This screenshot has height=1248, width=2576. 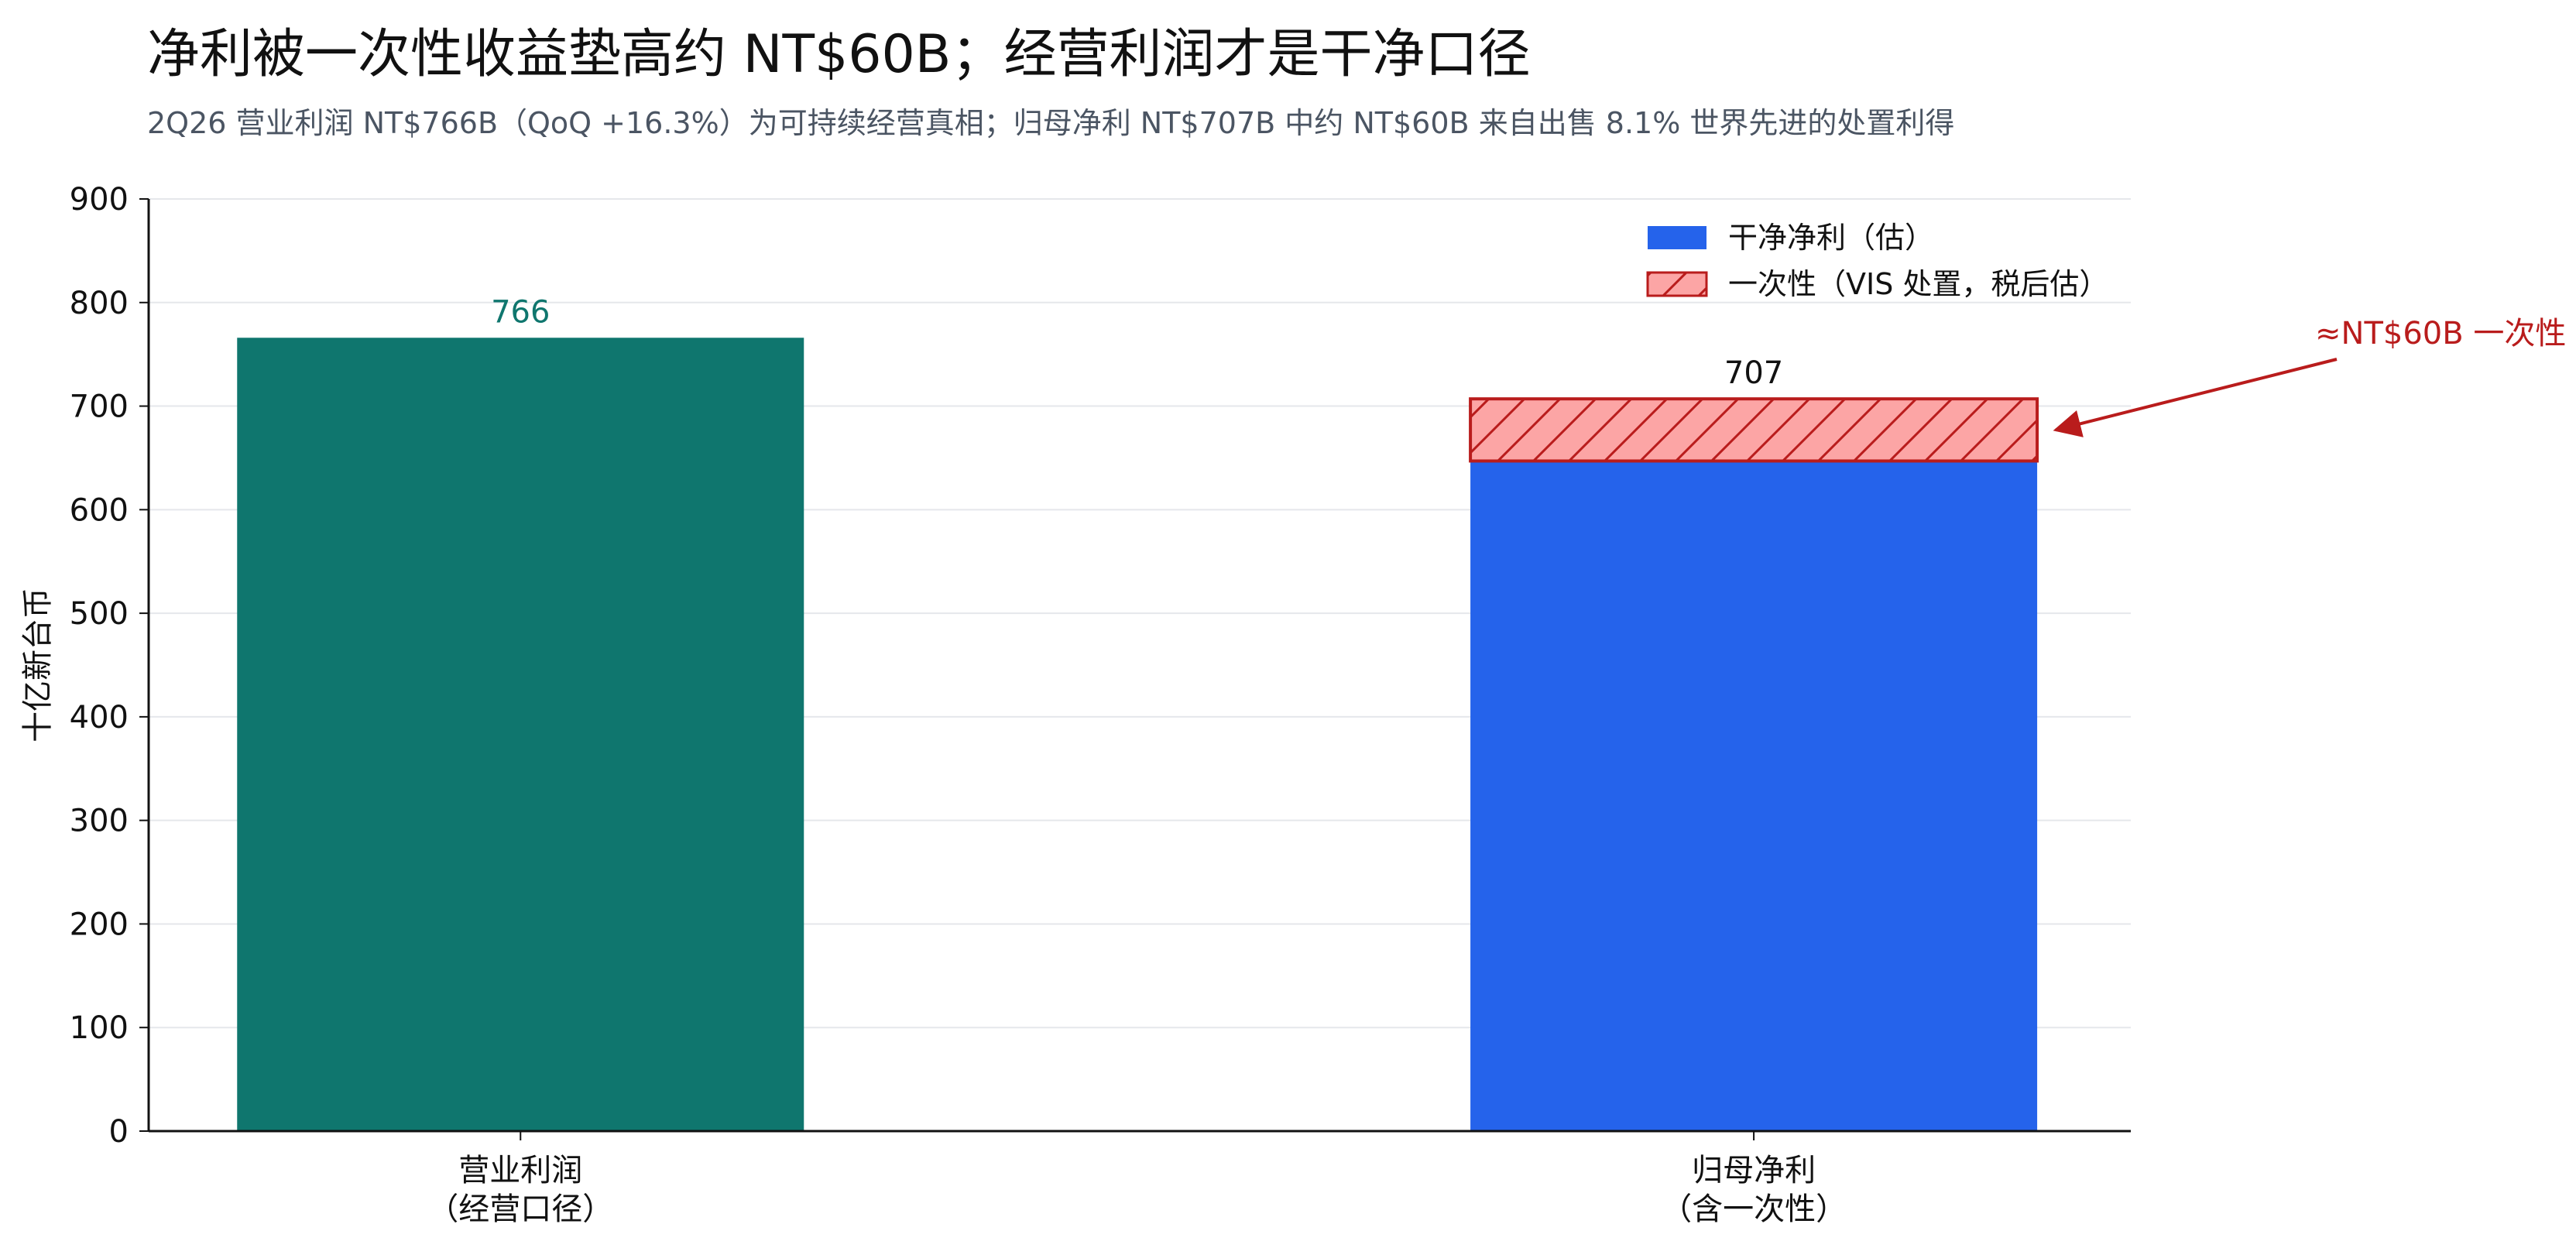 I want to click on y-axis-label: 十亿新台币, so click(x=38, y=665).